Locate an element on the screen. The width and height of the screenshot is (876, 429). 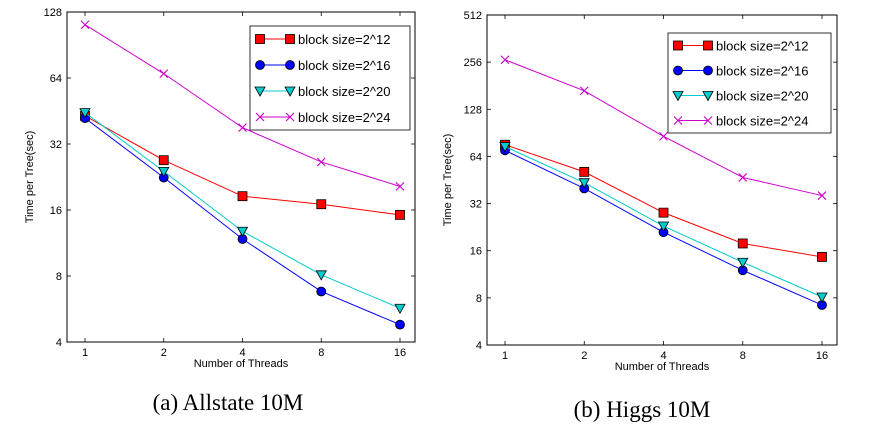
y-axis-label: Time per Tree(sec) is located at coordinates (448, 180).